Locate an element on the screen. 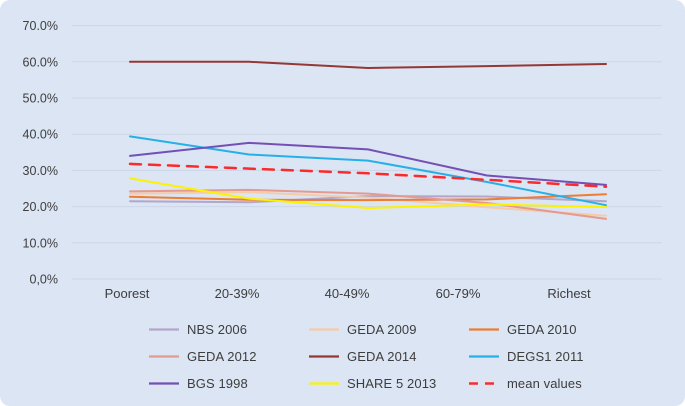  y-tick-label: 10.0% is located at coordinates (40, 243).